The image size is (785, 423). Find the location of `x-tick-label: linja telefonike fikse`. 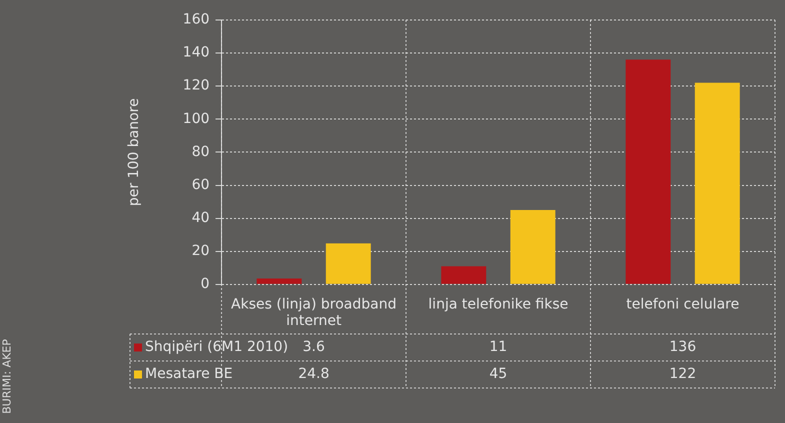

x-tick-label: linja telefonike fikse is located at coordinates (498, 304).